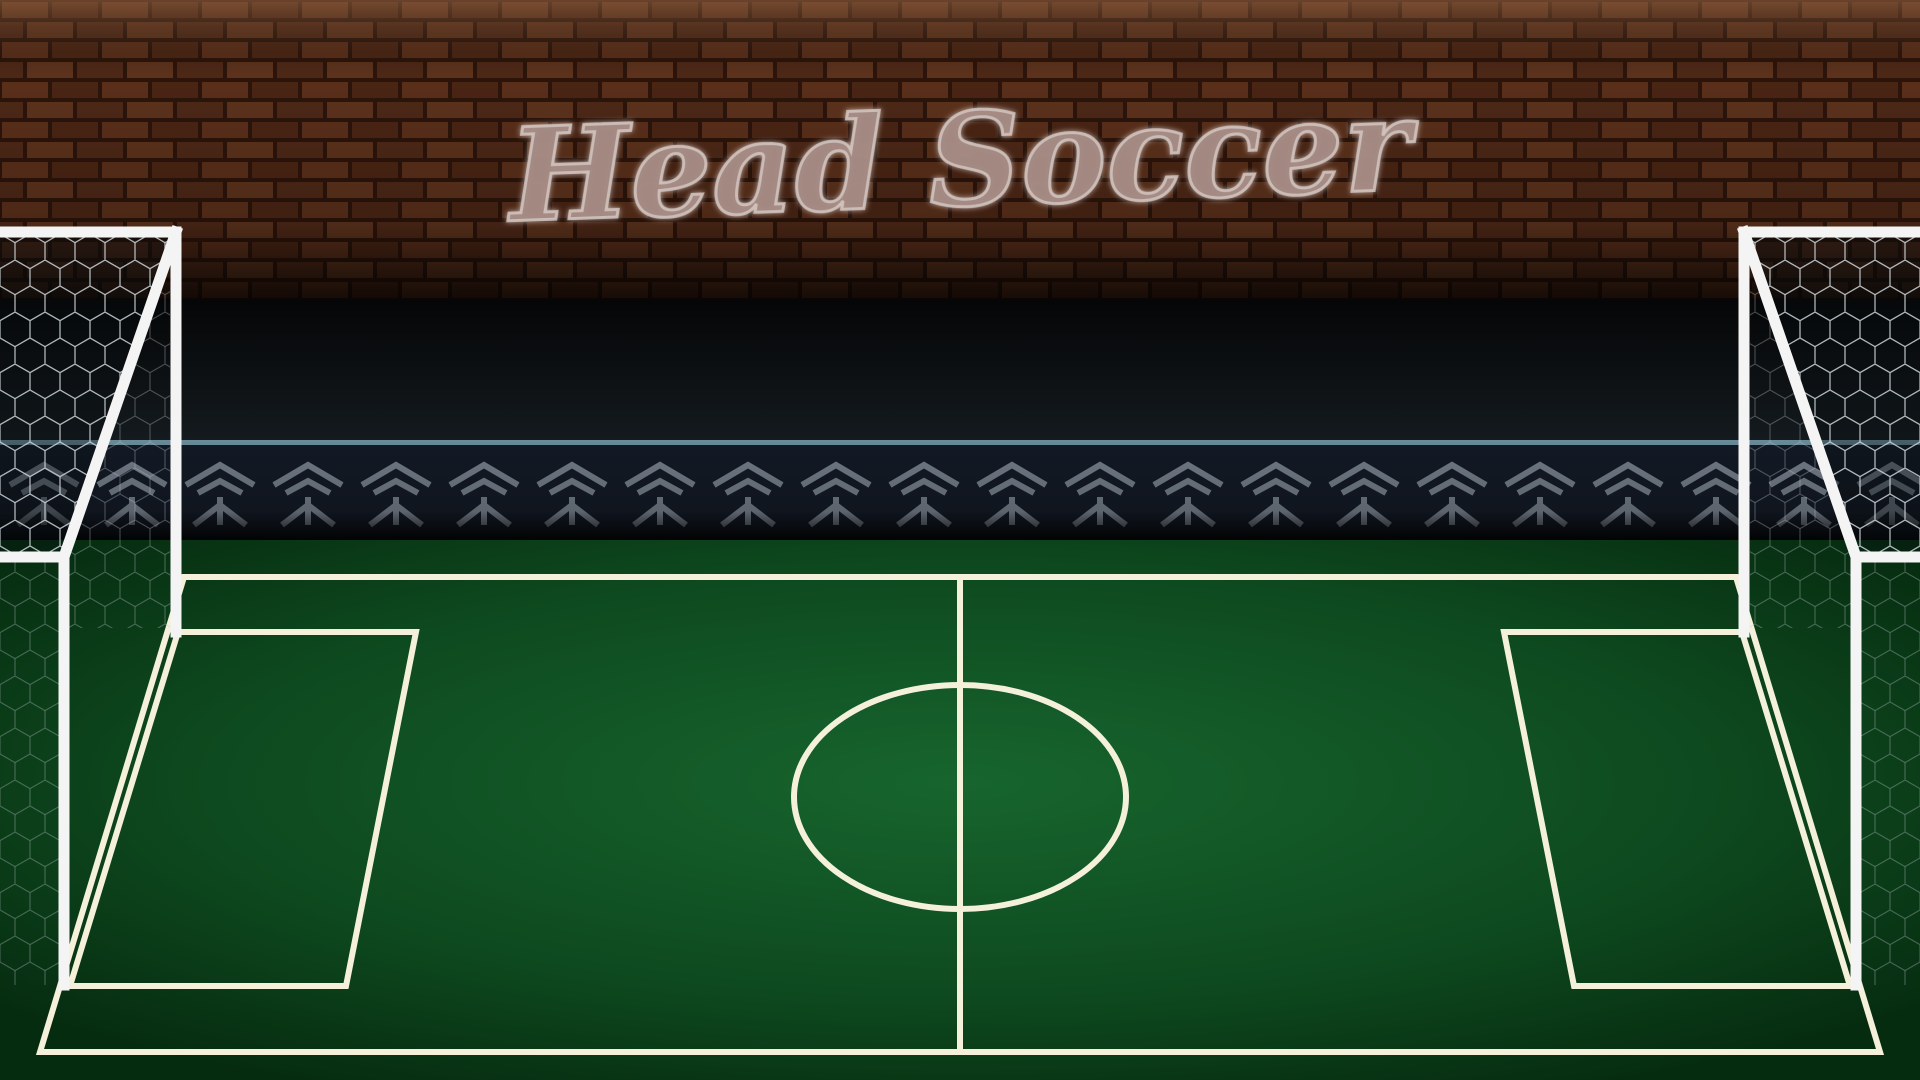 The width and height of the screenshot is (1920, 1080). Describe the element at coordinates (1677, 809) in the screenshot. I see `right-penalty-box` at that location.